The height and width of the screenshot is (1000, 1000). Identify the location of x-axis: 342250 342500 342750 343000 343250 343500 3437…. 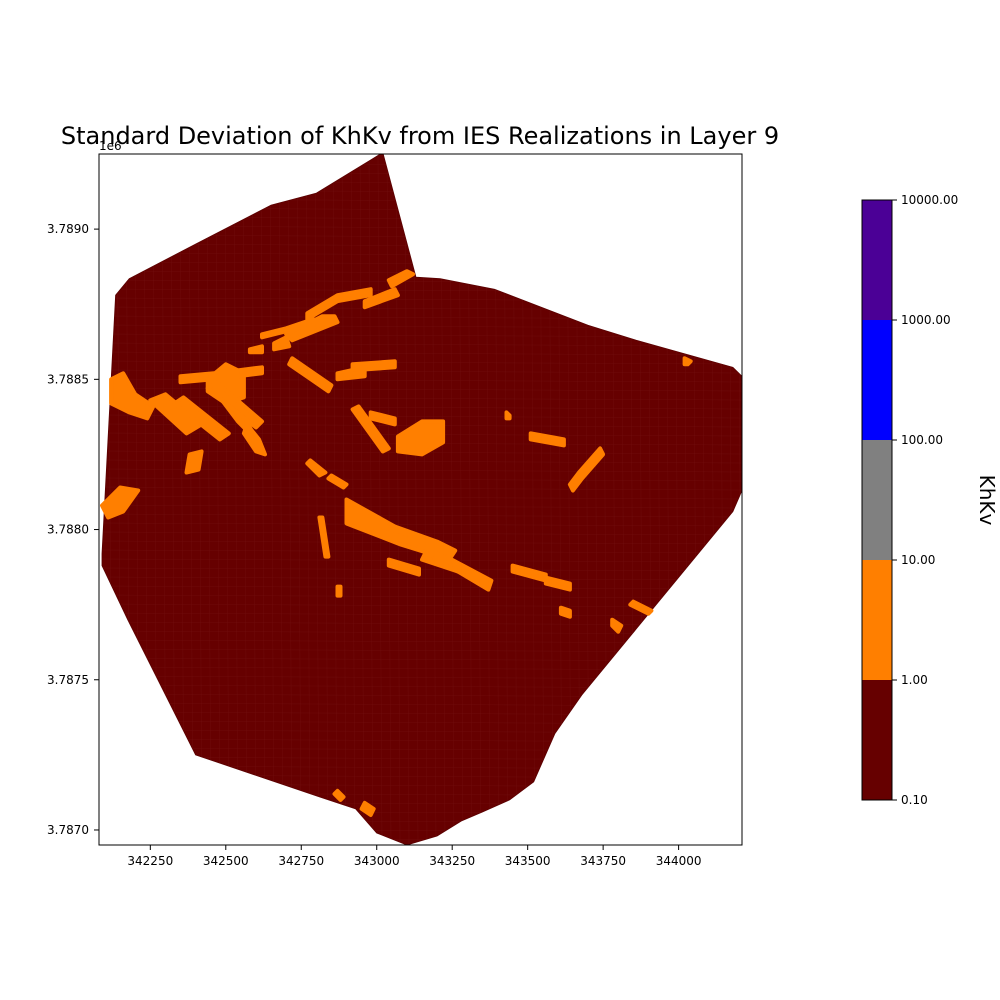
(414, 856).